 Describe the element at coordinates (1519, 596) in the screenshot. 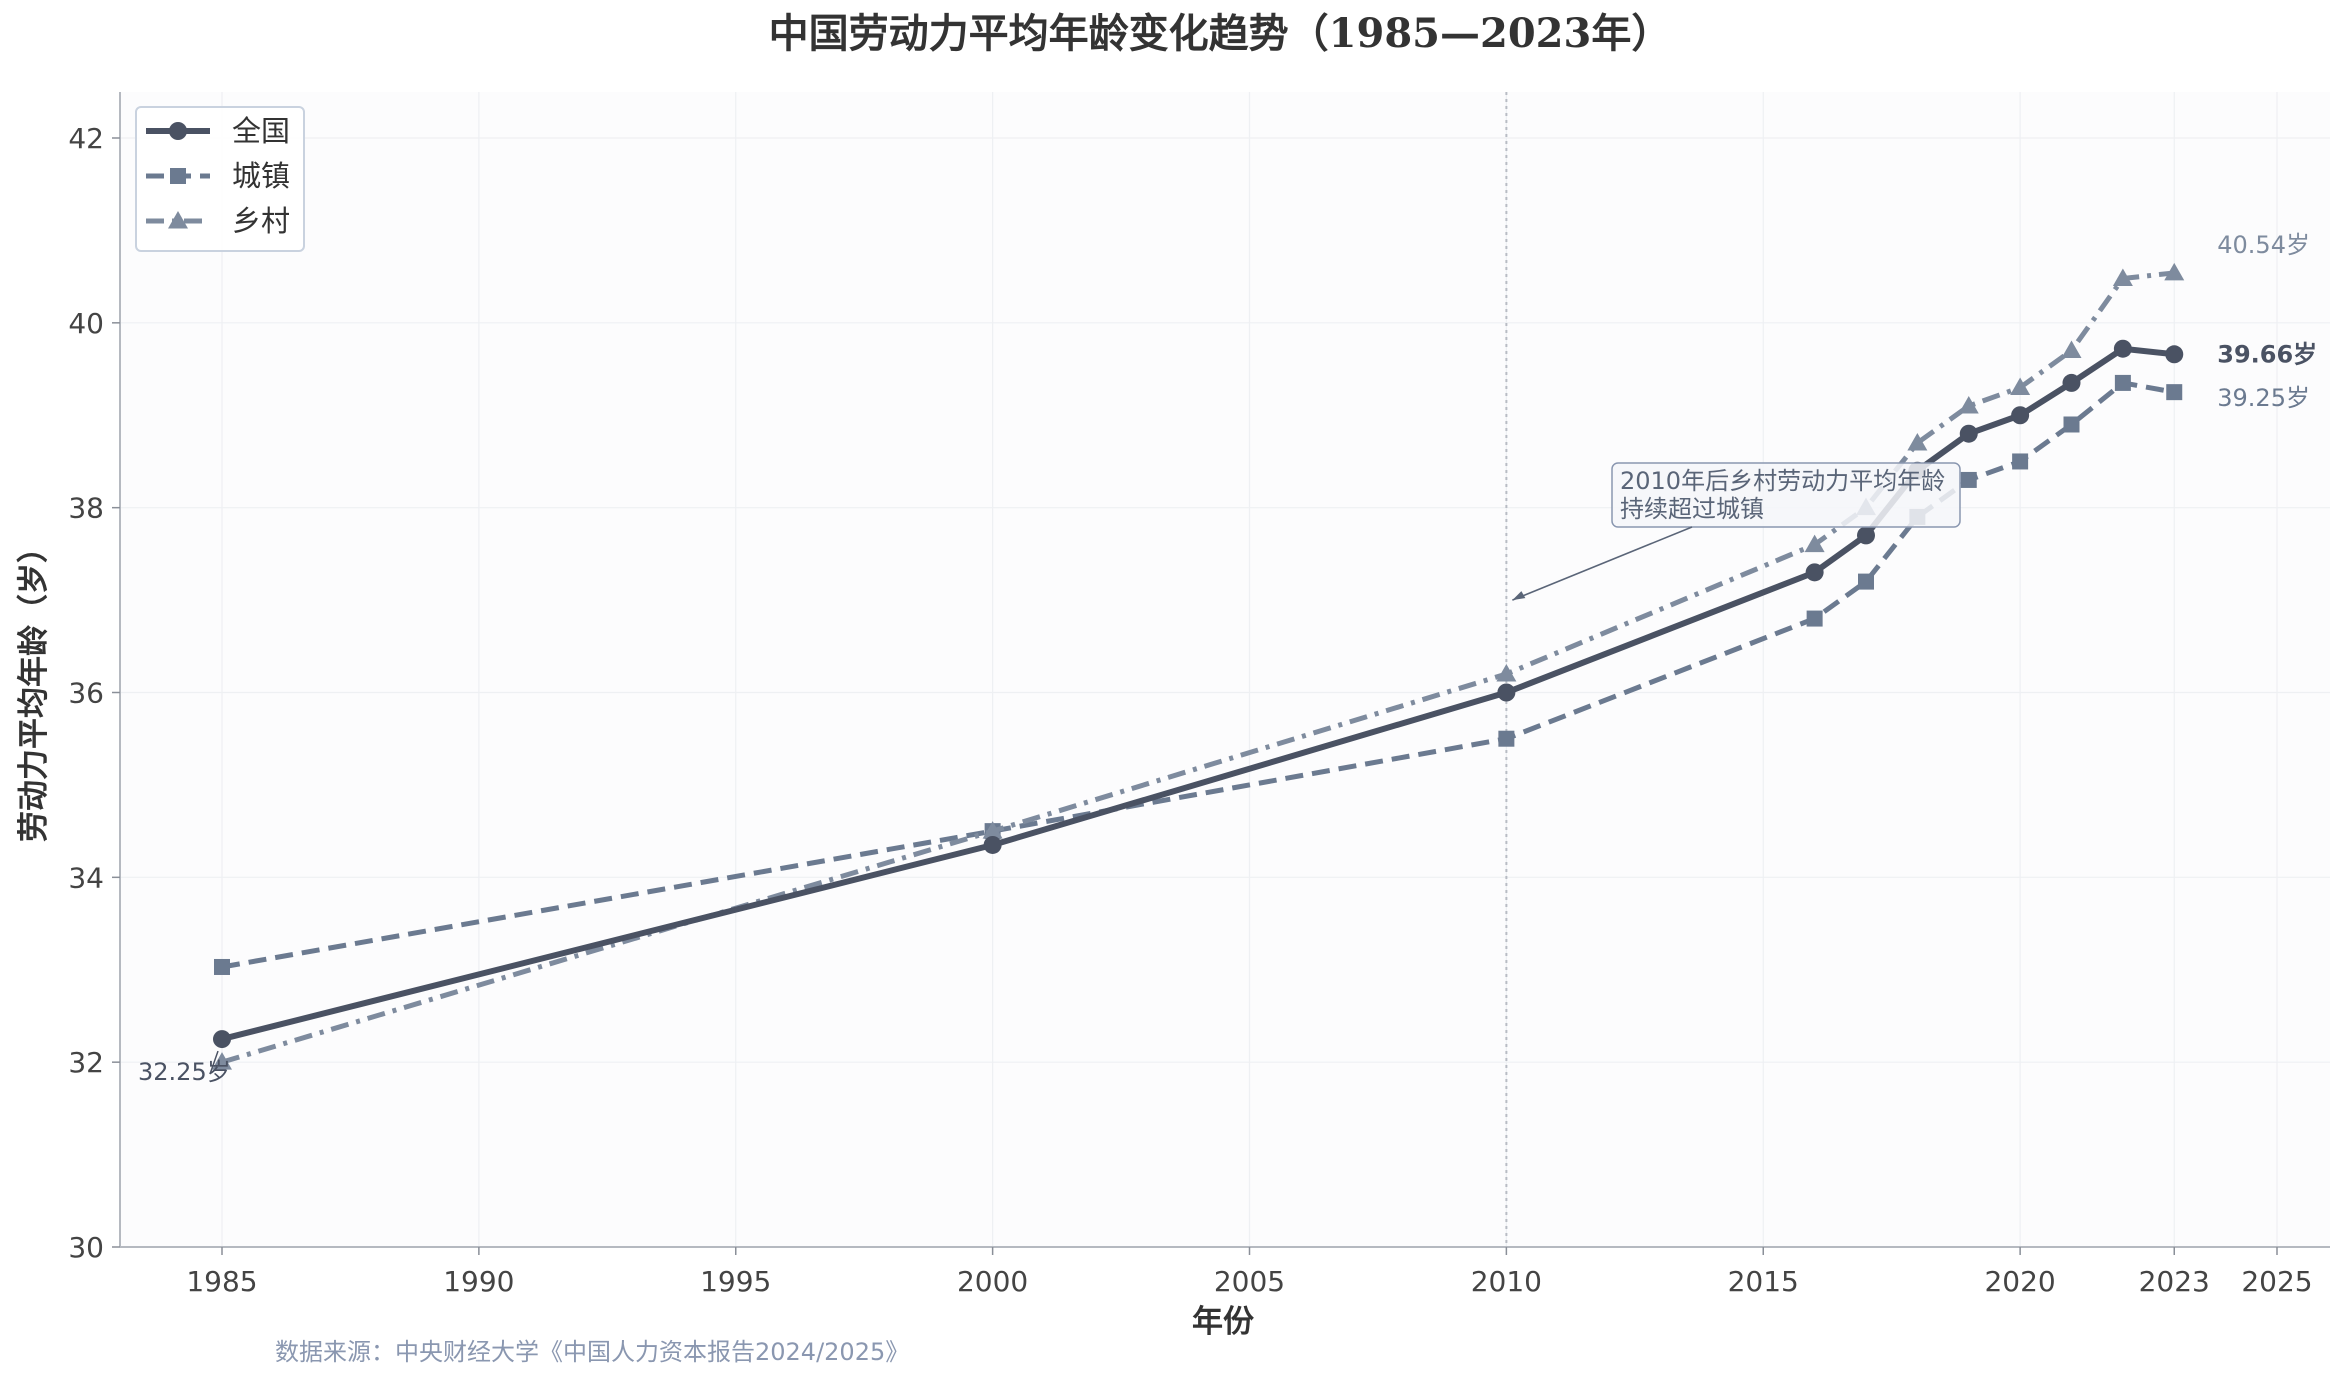

I see `annotation-arrow-head` at that location.